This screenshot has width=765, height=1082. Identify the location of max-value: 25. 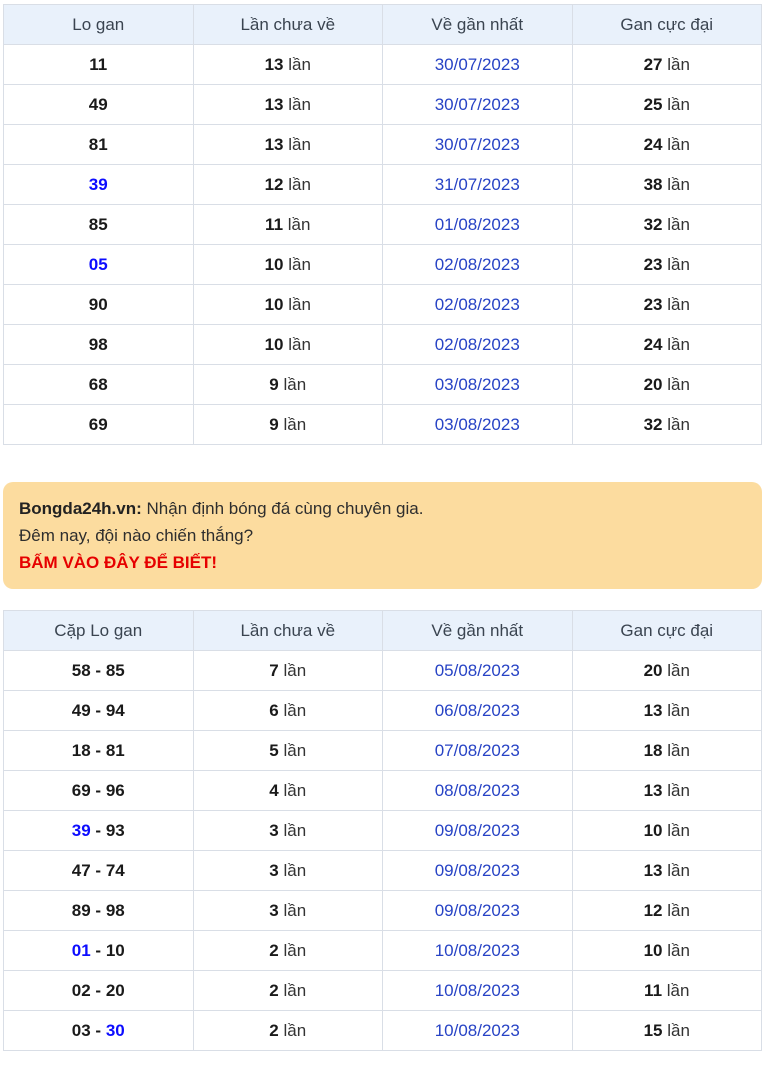
(653, 104).